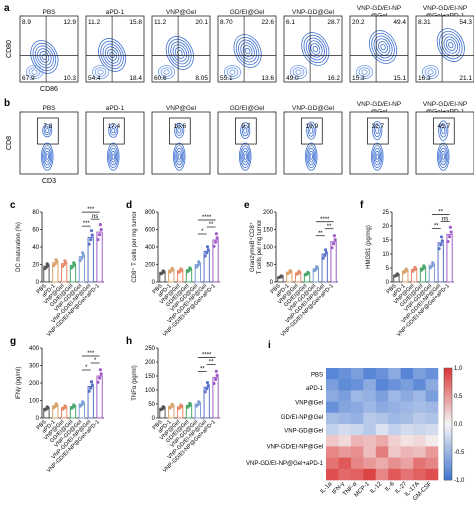 The height and width of the screenshot is (516, 474). What do you see at coordinates (448, 424) in the screenshot?
I see `colorbar-frame` at bounding box center [448, 424].